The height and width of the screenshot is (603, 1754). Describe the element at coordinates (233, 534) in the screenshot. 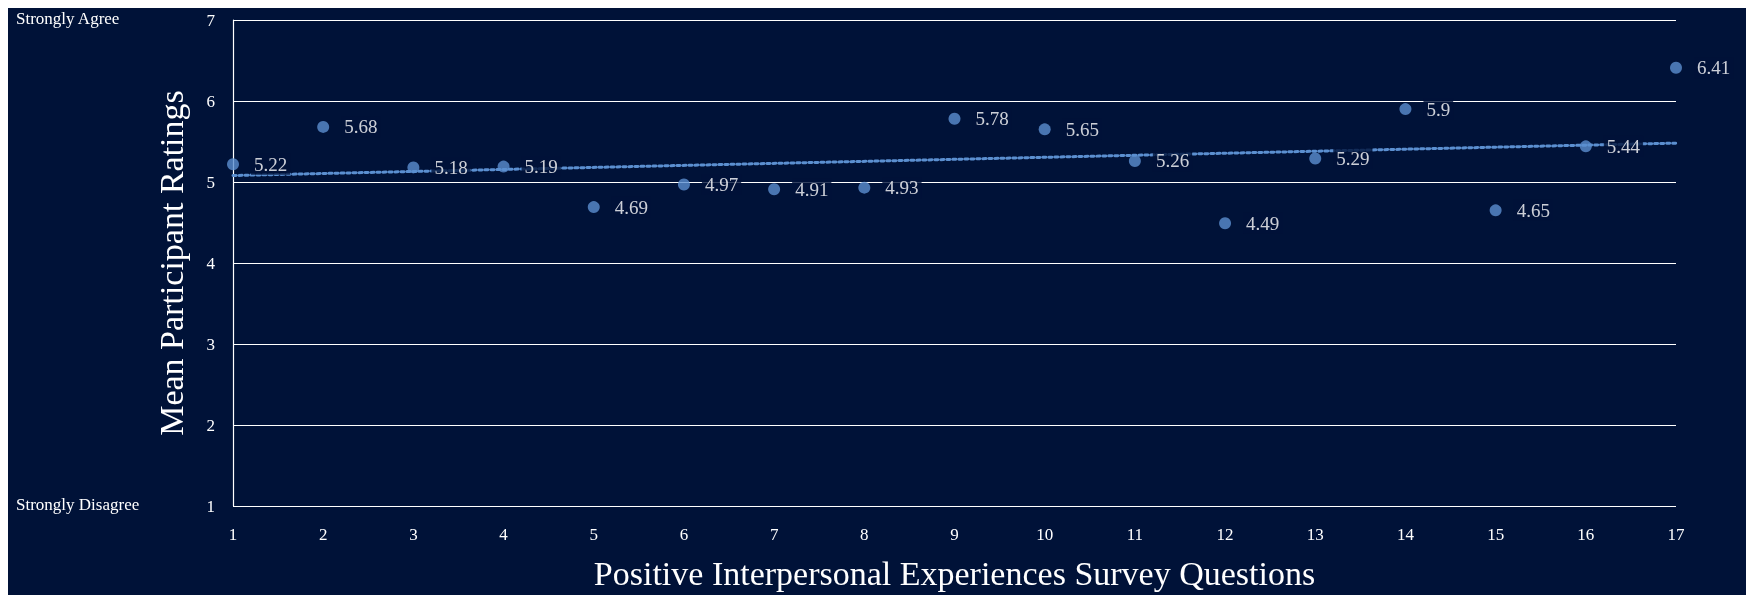

I see `x-tick-label: 1` at that location.